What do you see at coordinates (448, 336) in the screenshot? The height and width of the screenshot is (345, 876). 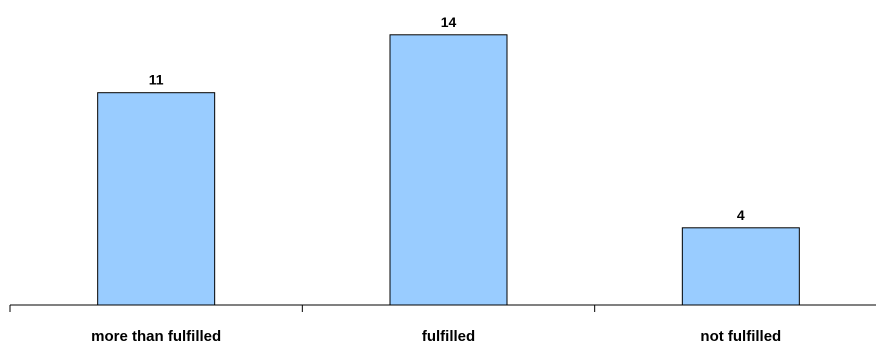 I see `category-label: fulfilled` at bounding box center [448, 336].